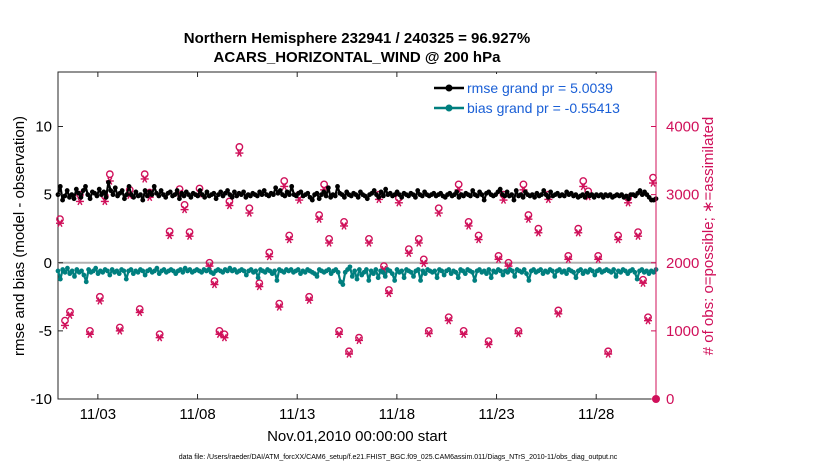 Image resolution: width=830 pixels, height=470 pixels. I want to click on x-axis-label: Nov.01,2010 00:00:00 start, so click(357, 436).